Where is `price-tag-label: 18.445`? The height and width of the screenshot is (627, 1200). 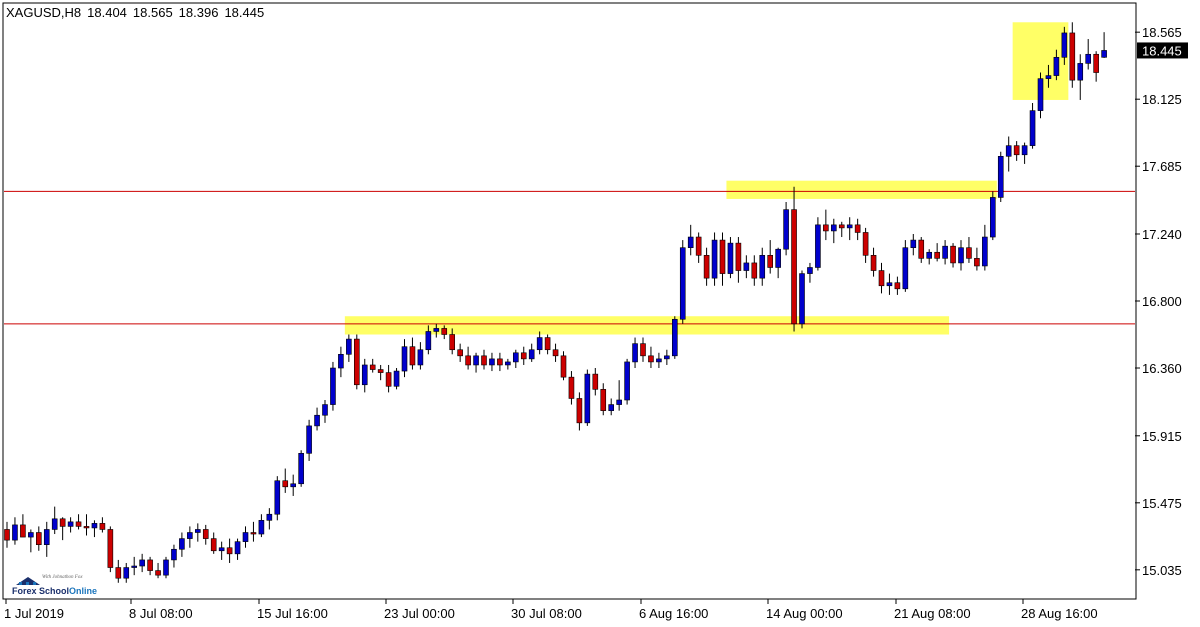
price-tag-label: 18.445 is located at coordinates (1162, 50).